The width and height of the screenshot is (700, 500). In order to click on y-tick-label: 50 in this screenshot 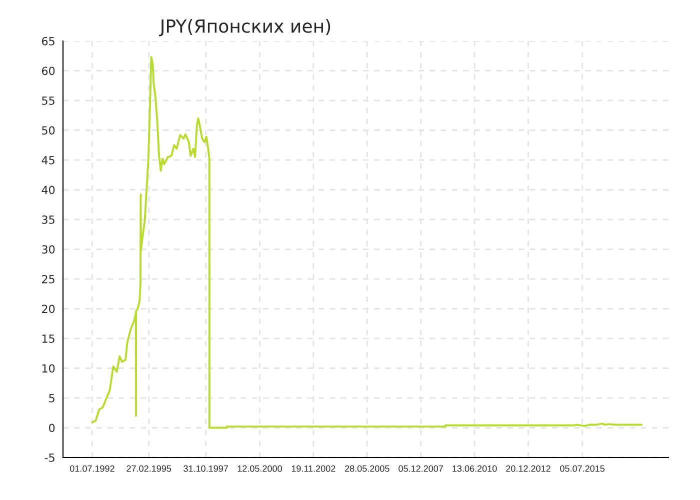, I will do `click(48, 130)`.